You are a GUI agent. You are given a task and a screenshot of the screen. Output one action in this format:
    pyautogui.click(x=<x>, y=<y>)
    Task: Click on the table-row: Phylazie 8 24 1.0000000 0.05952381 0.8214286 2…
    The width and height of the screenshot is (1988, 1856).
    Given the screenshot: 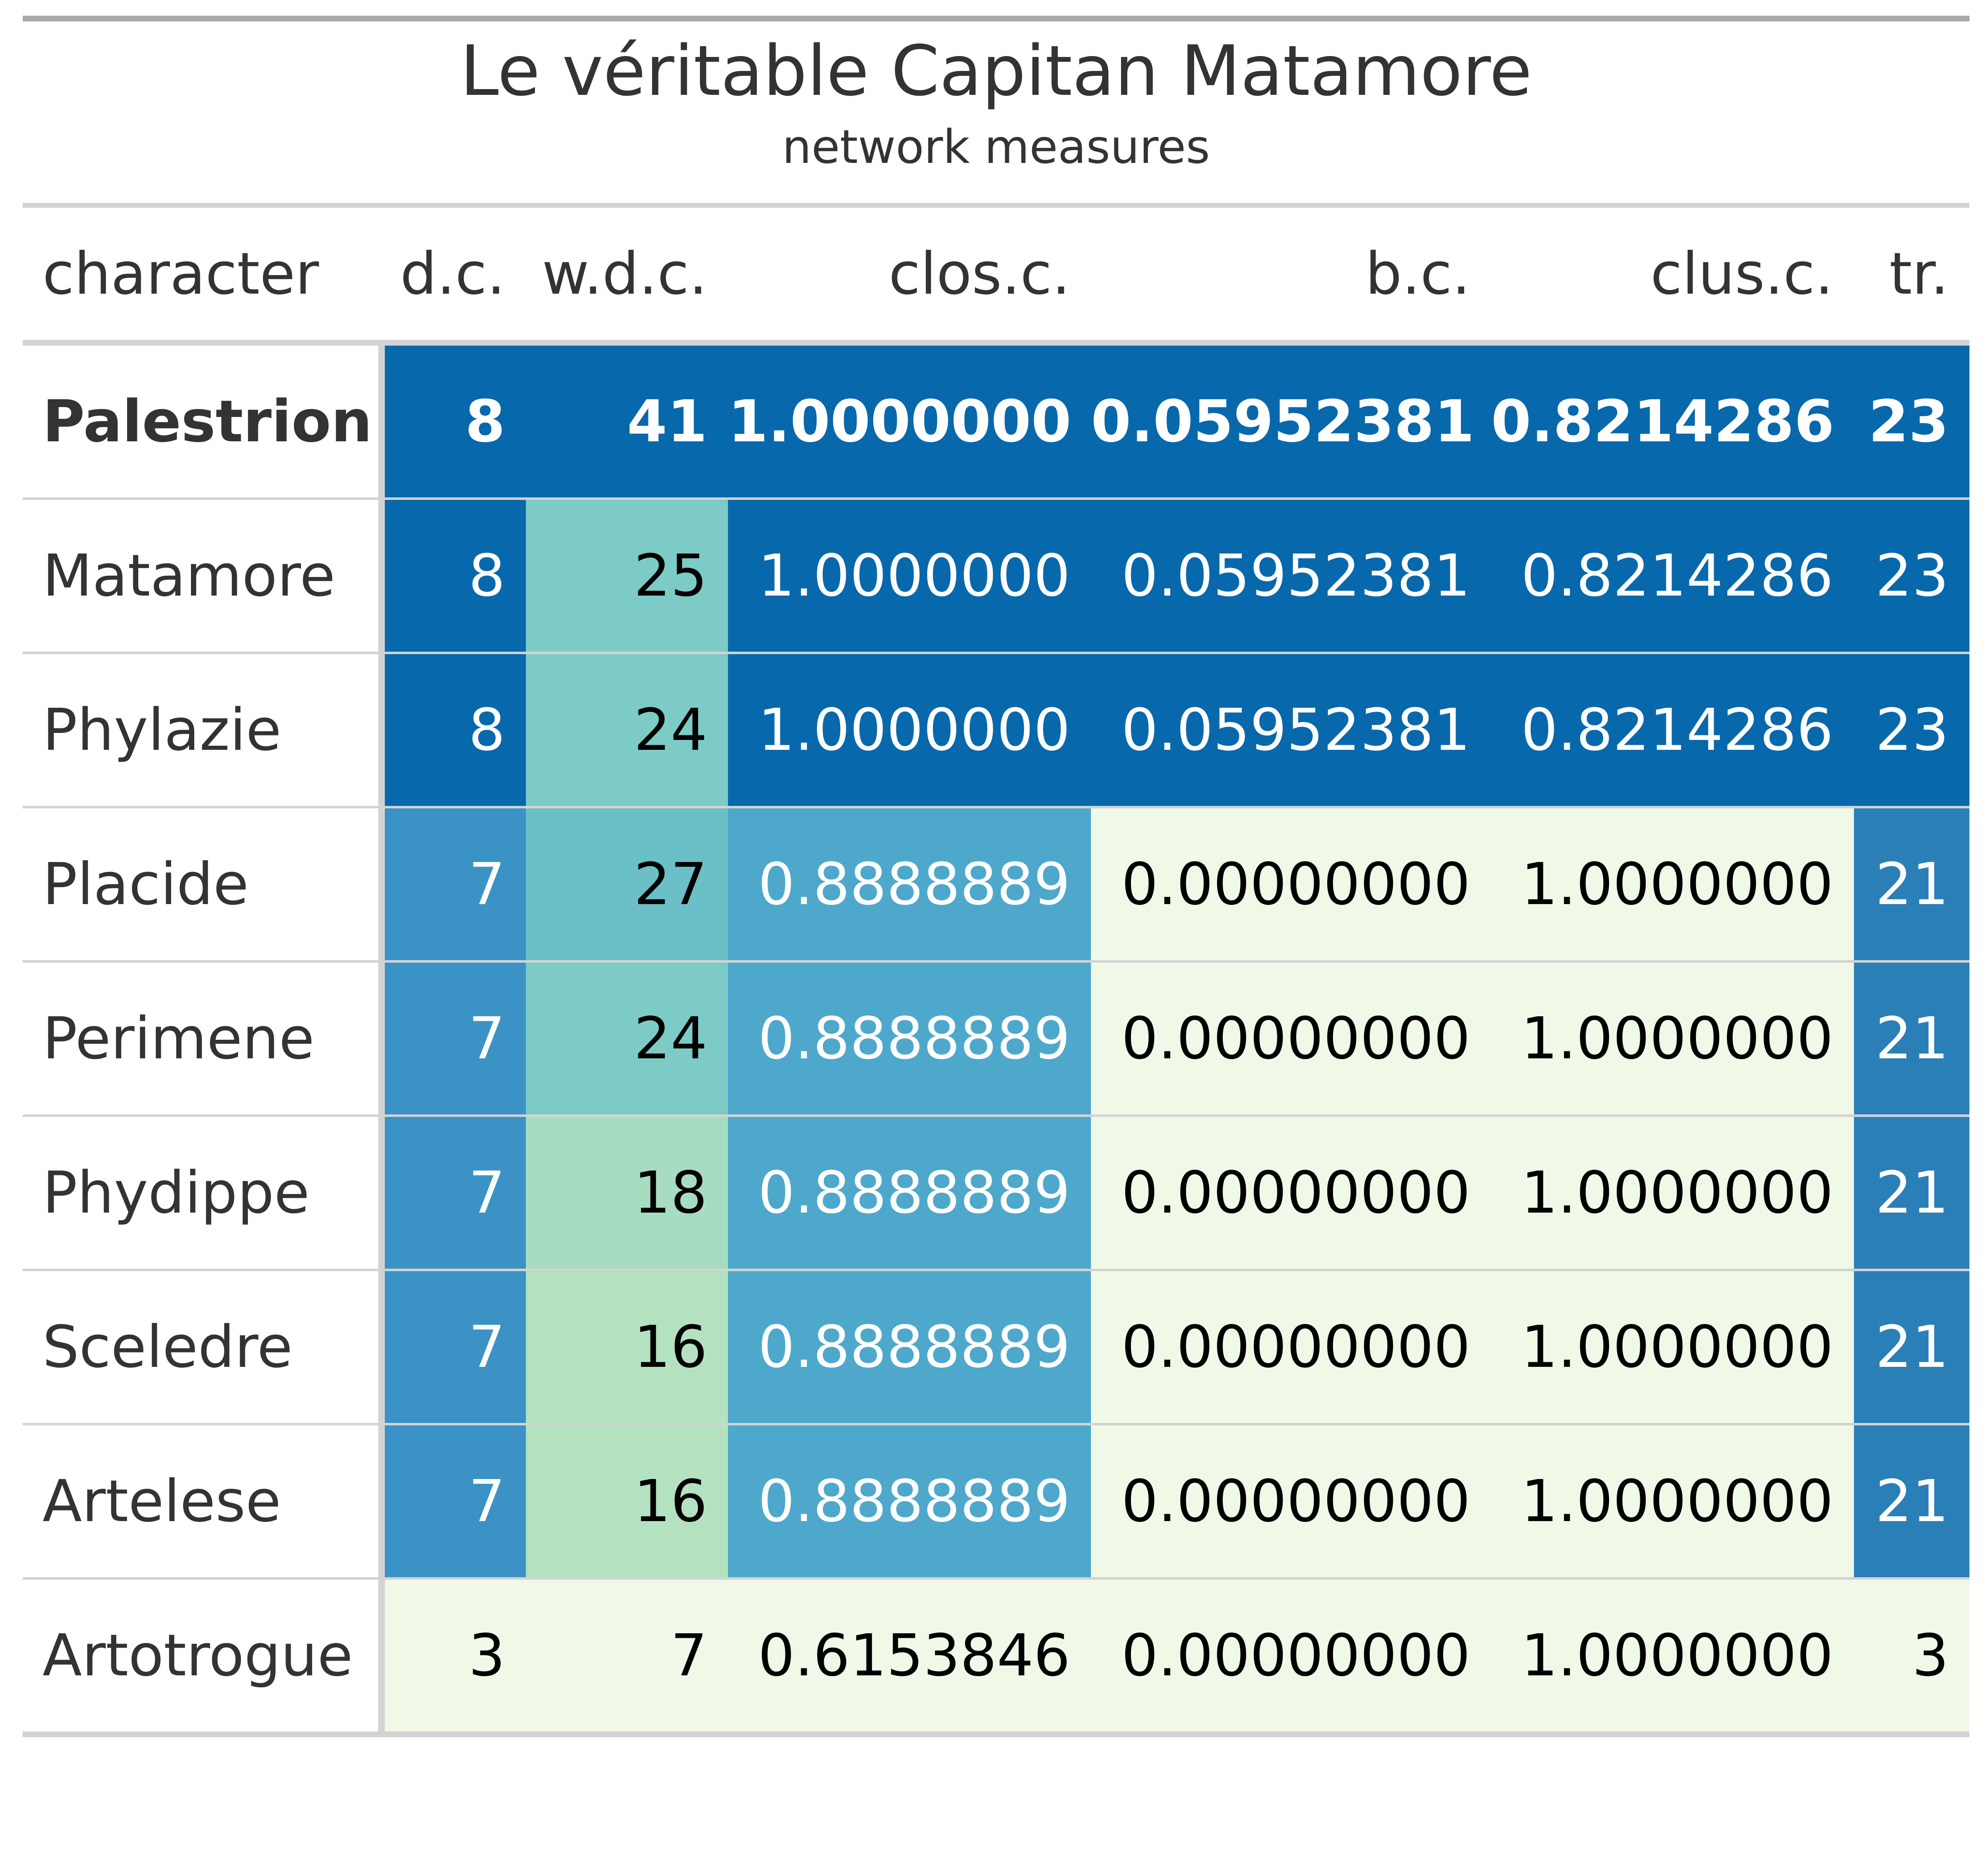 What is the action you would take?
    pyautogui.click(x=996, y=730)
    